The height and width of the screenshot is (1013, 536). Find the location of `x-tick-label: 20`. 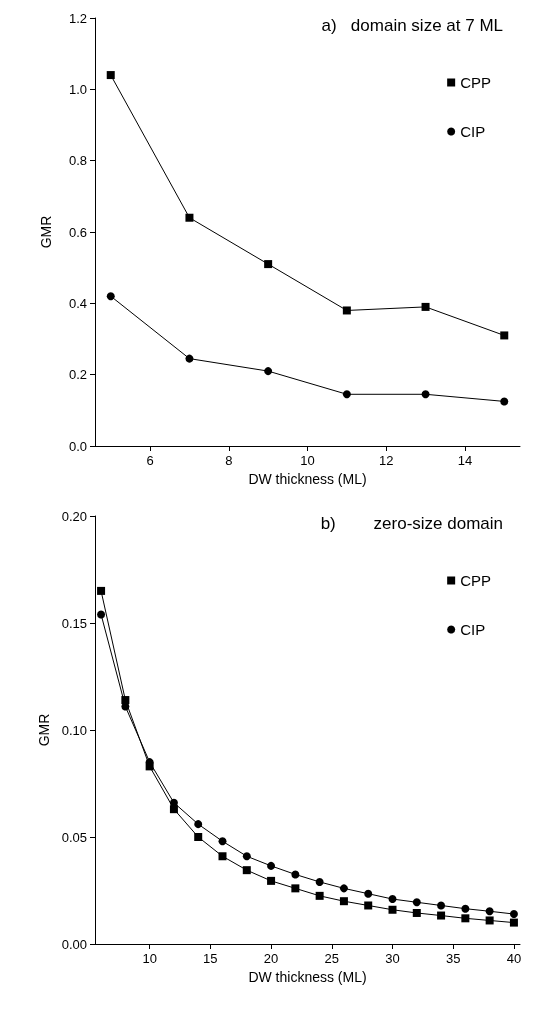

x-tick-label: 20 is located at coordinates (271, 958).